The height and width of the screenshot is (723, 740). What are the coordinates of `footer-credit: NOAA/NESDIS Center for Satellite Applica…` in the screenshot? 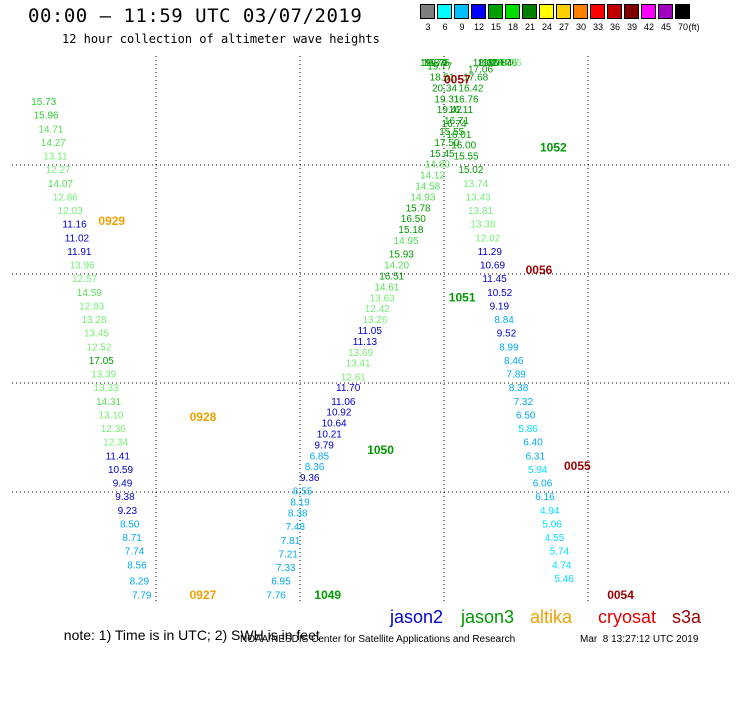 It's located at (378, 639).